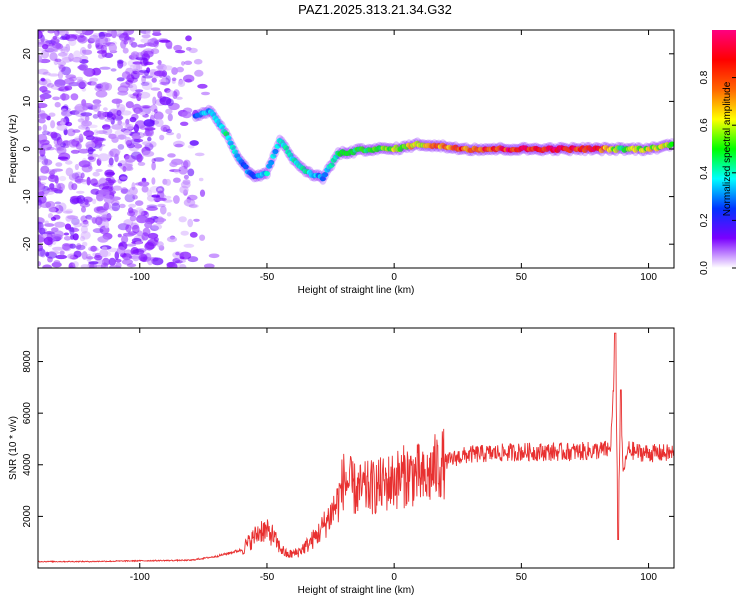 The width and height of the screenshot is (750, 600). Describe the element at coordinates (522, 577) in the screenshot. I see `snr-x-tick-label: 50` at that location.